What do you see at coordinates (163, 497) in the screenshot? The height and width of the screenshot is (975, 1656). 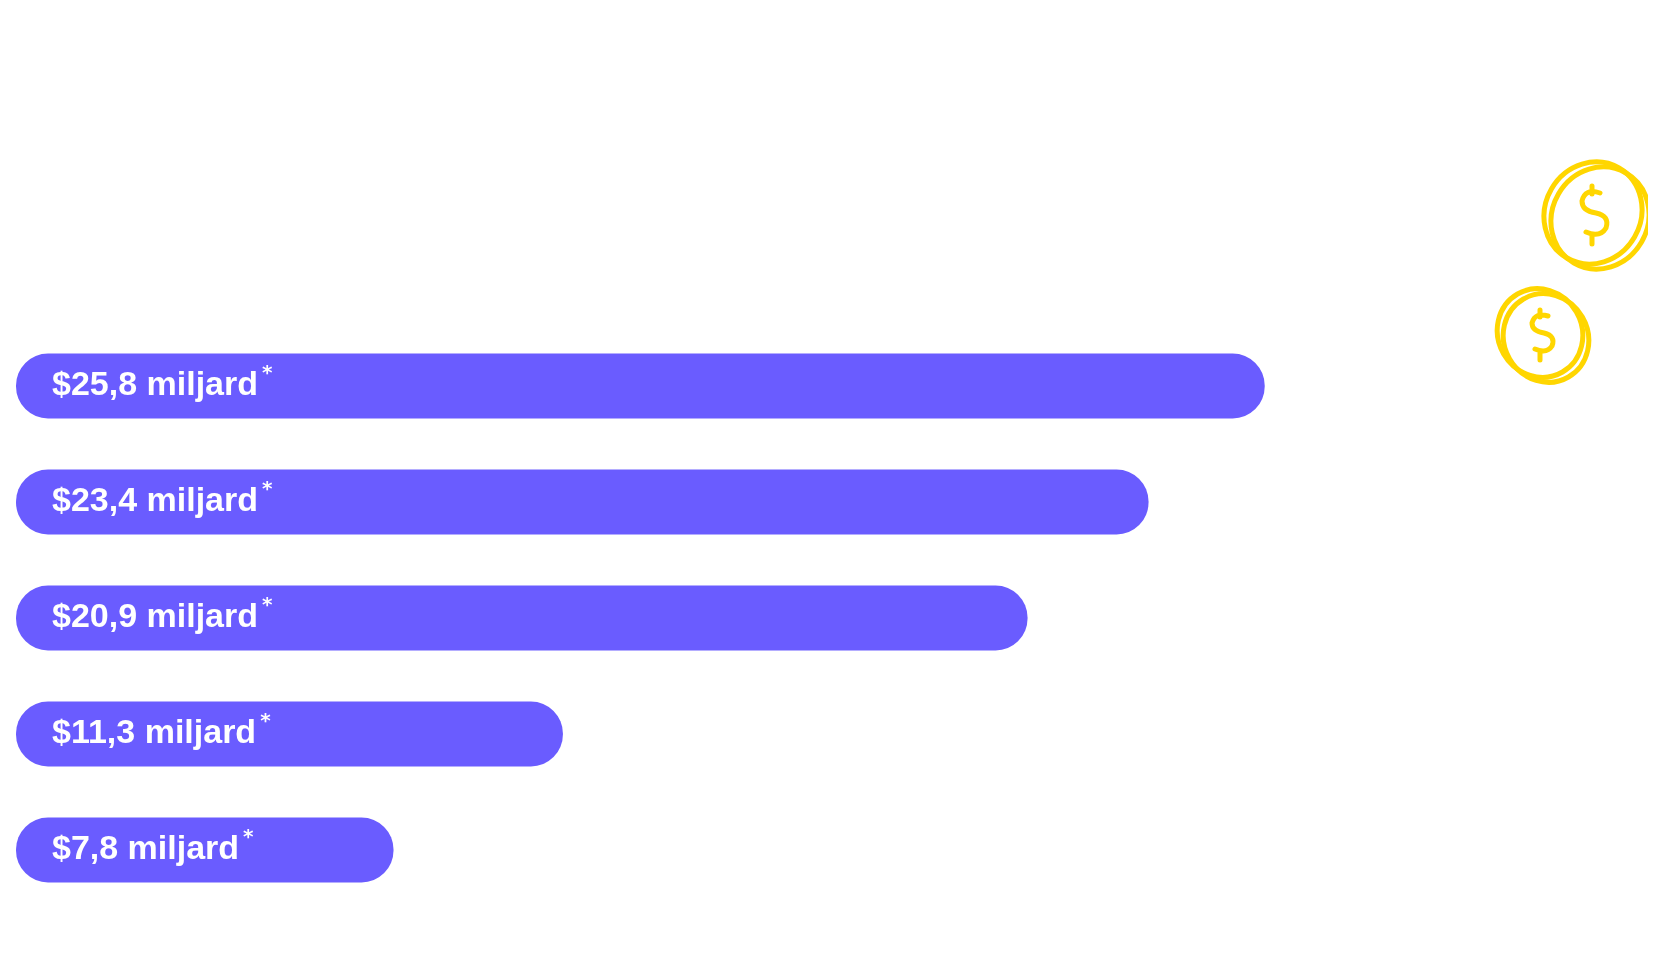 I see `data-label: $23,4 miljard*` at bounding box center [163, 497].